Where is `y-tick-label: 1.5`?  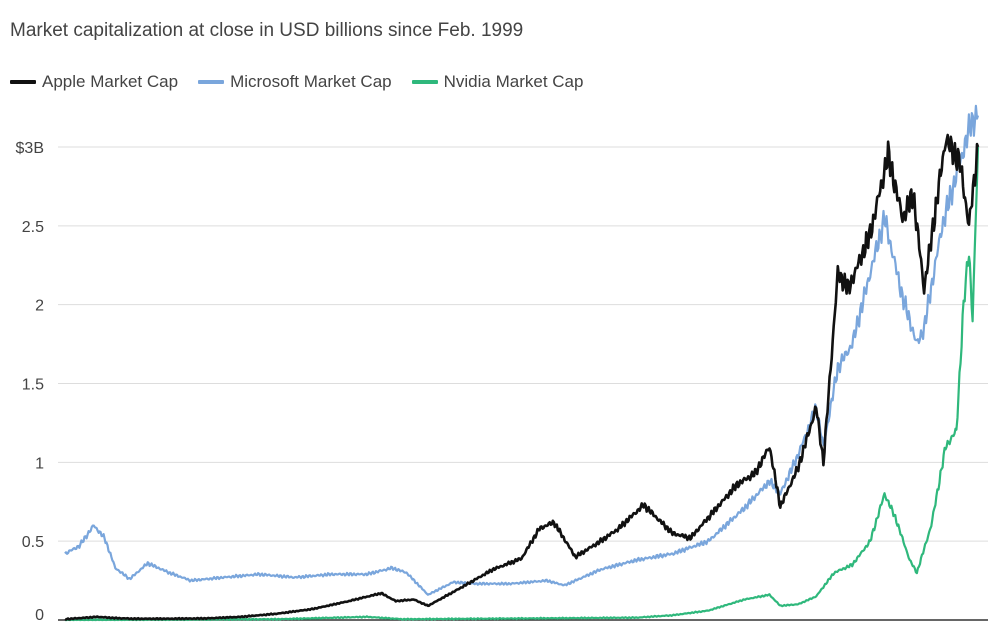 y-tick-label: 1.5 is located at coordinates (33, 385).